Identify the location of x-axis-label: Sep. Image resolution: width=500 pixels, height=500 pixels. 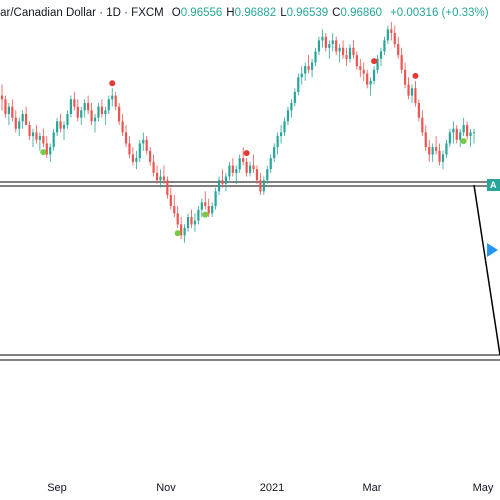
(57, 488).